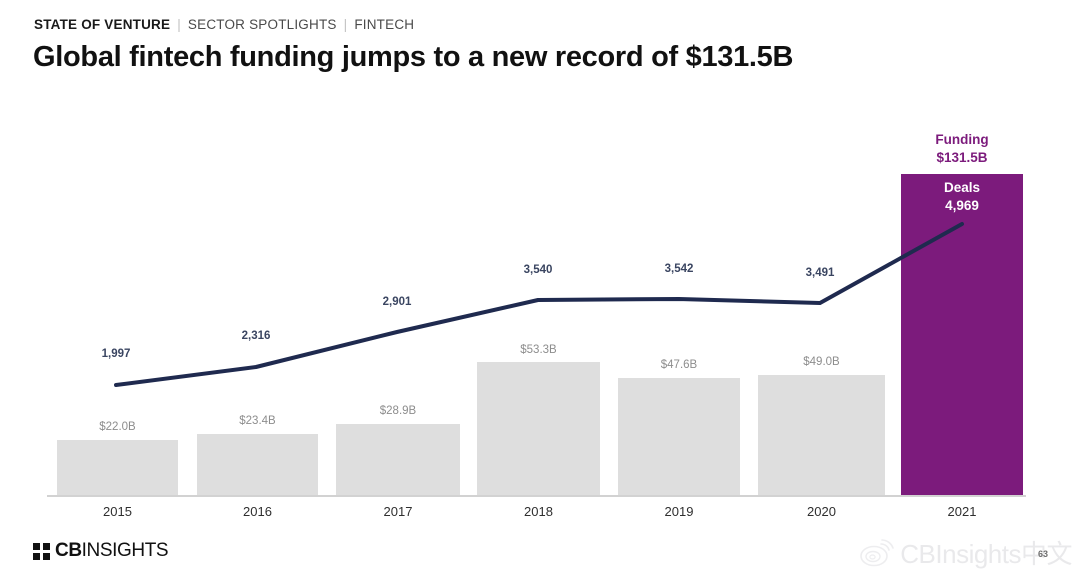 This screenshot has height=574, width=1080. Describe the element at coordinates (102, 24) in the screenshot. I see `breadcrumb-item-0: STATE OF VENTURE` at that location.